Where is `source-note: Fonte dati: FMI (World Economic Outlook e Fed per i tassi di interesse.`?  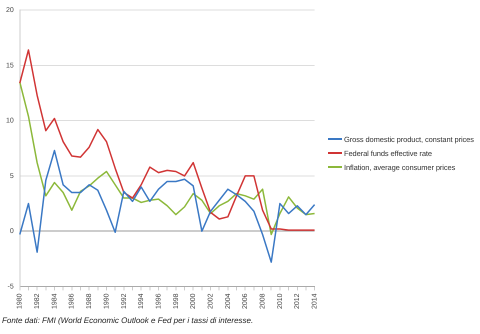
source-note: Fonte dati: FMI (World Economic Outlook e Fed per i tassi di interesse. is located at coordinates (128, 320).